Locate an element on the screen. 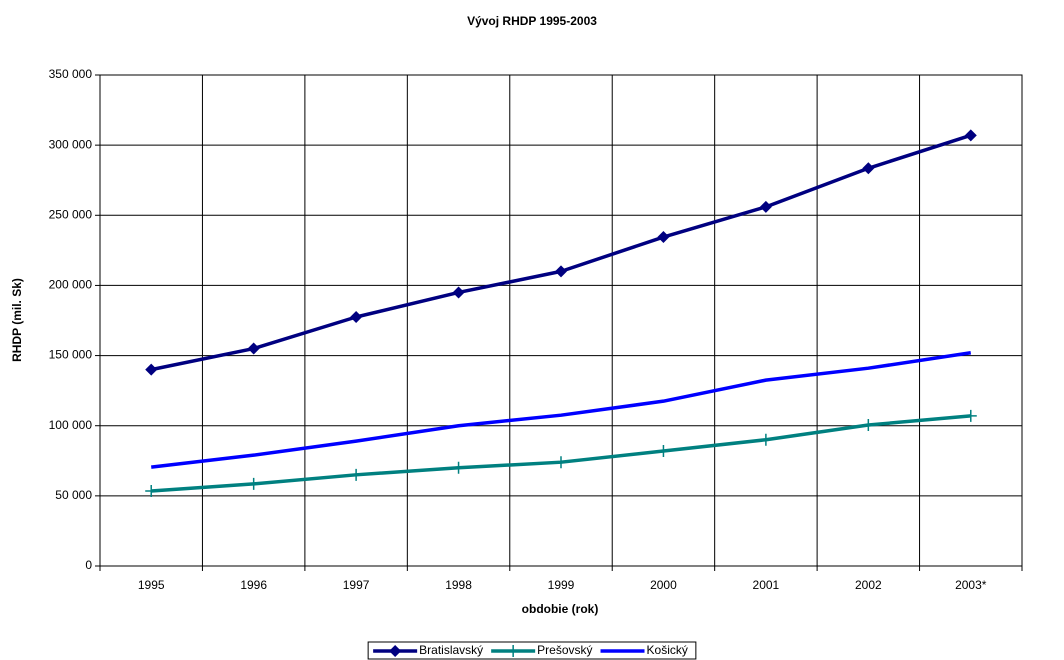 This screenshot has width=1064, height=660. y-tick-label: 0 is located at coordinates (88, 565).